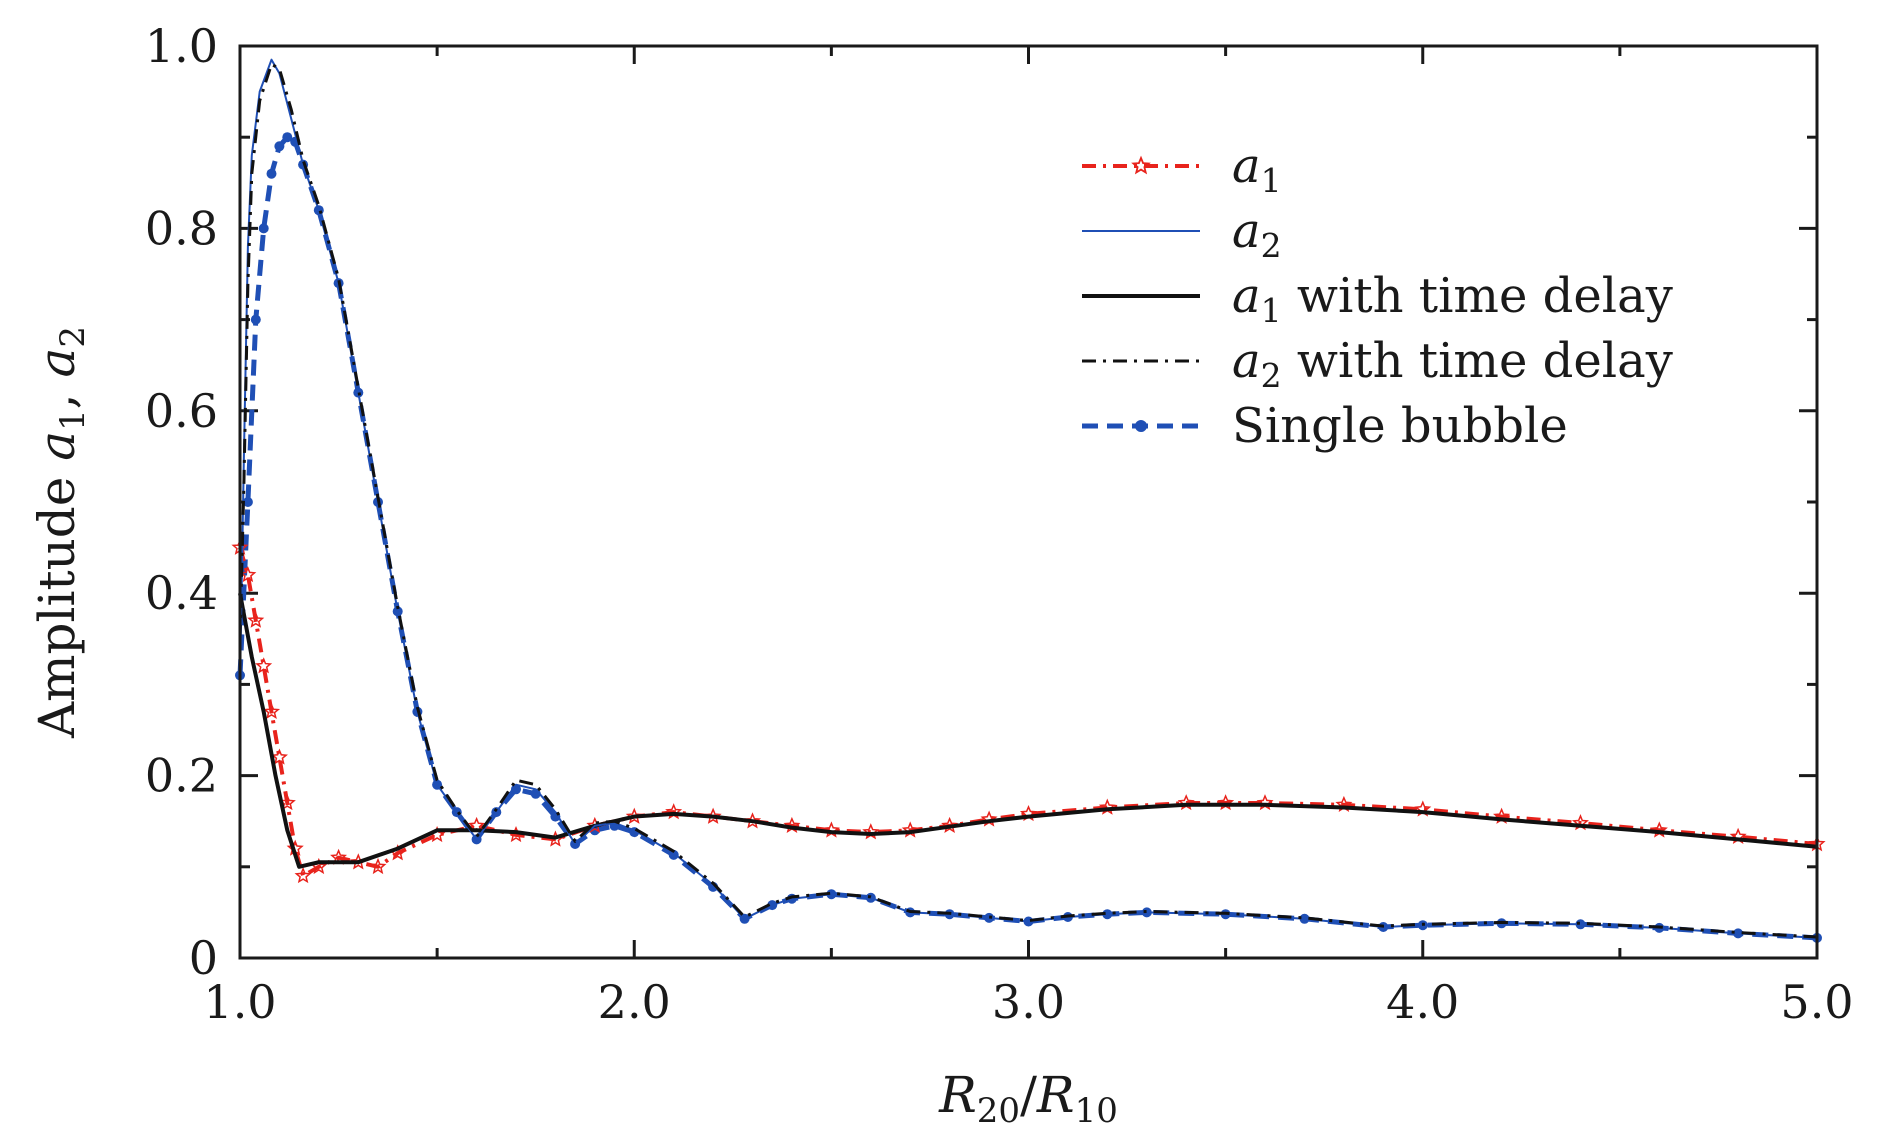  I want to click on legend-label-base-a2: a, so click(1246, 231).